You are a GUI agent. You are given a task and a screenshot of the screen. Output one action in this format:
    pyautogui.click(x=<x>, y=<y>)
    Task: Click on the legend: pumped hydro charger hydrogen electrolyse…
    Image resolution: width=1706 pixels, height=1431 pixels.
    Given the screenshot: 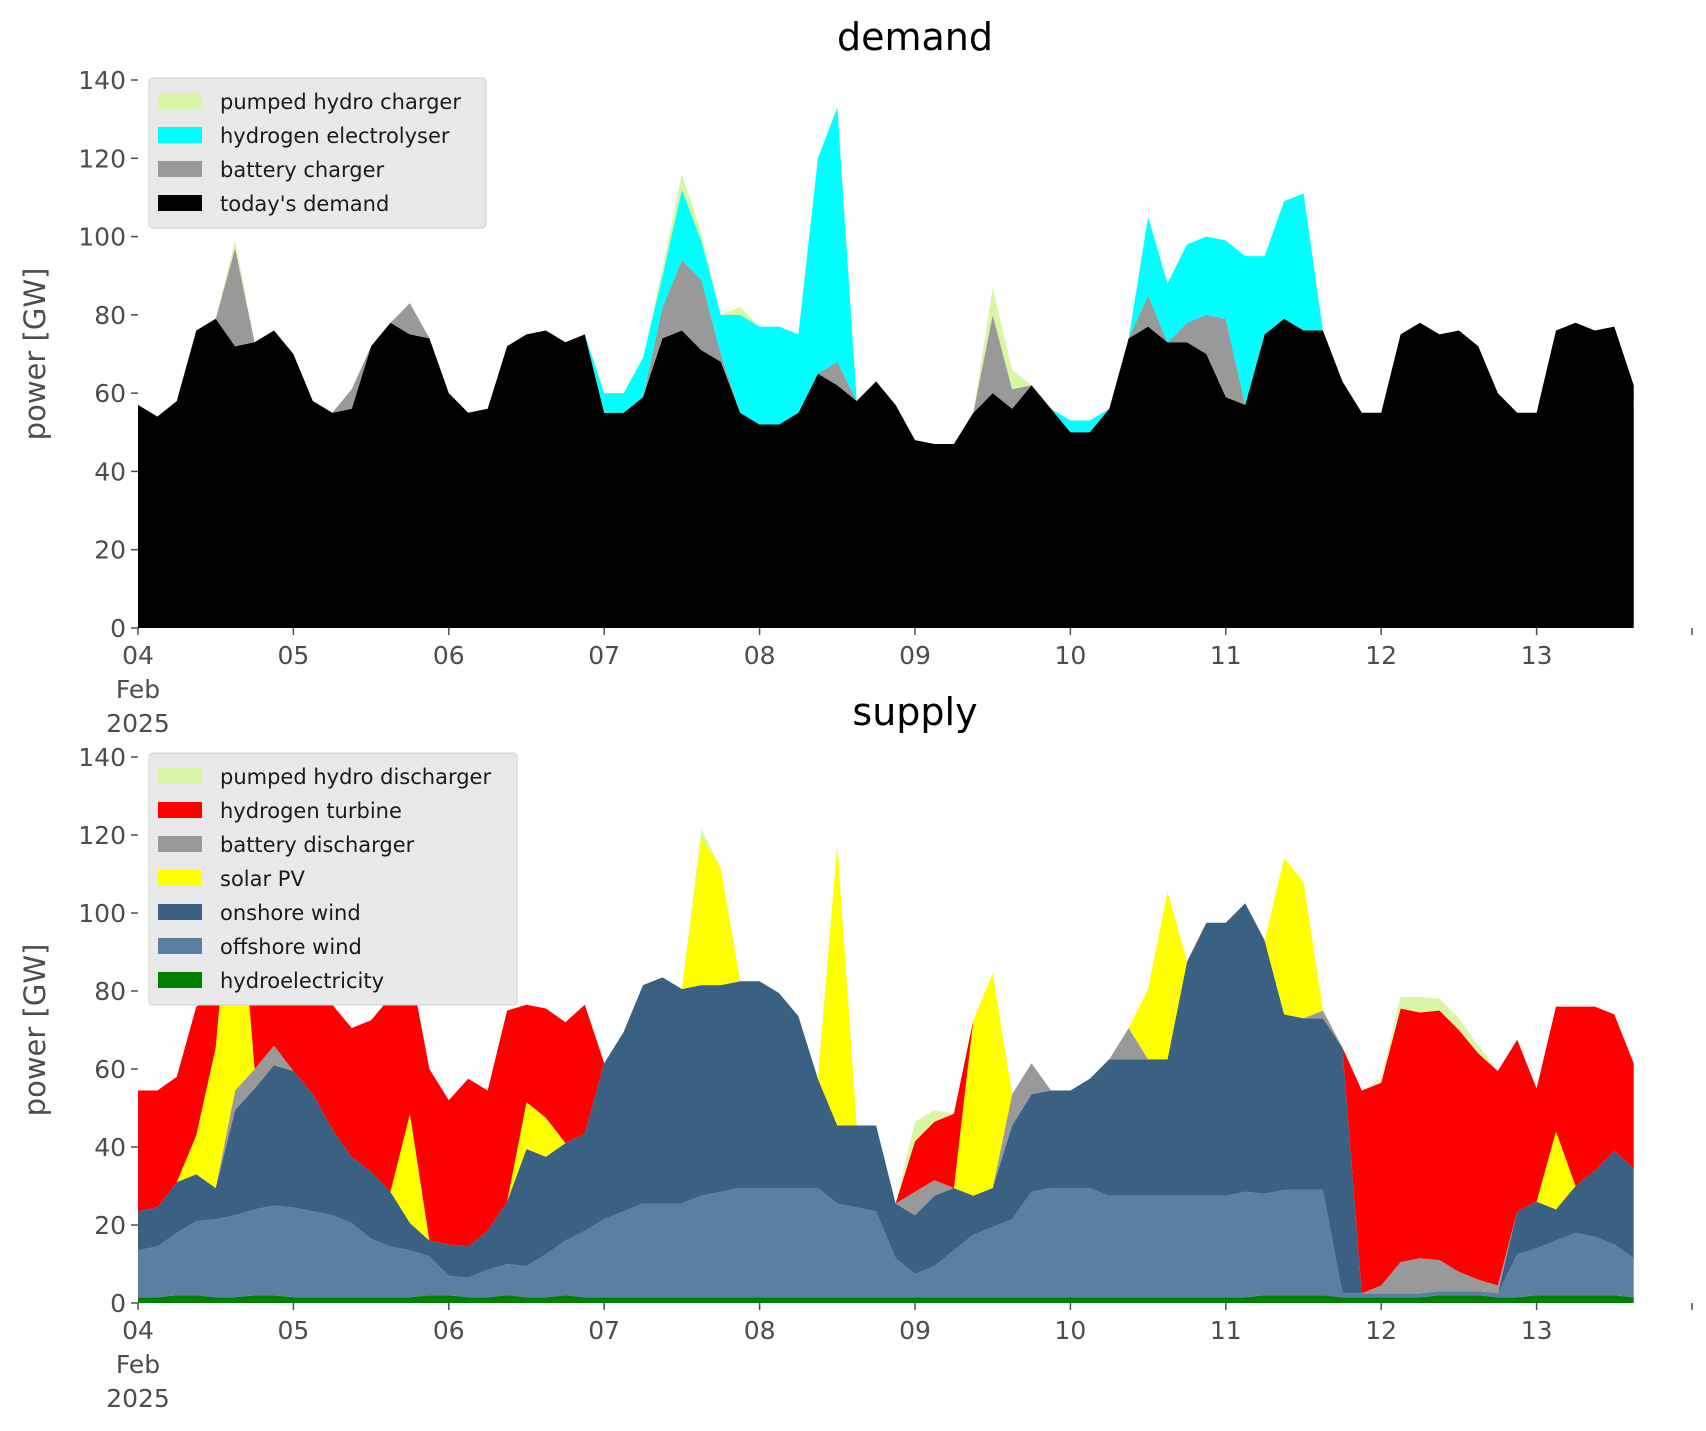 What is the action you would take?
    pyautogui.click(x=317, y=153)
    